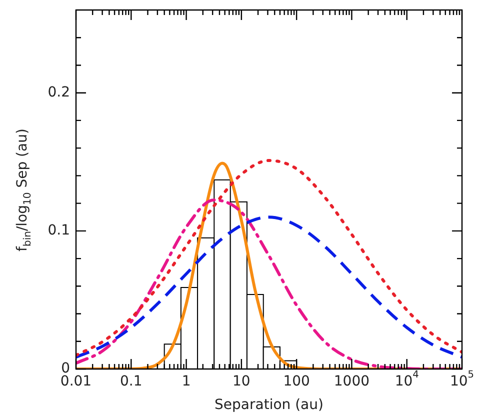  I want to click on x-tick-label: 1000, so click(352, 382).